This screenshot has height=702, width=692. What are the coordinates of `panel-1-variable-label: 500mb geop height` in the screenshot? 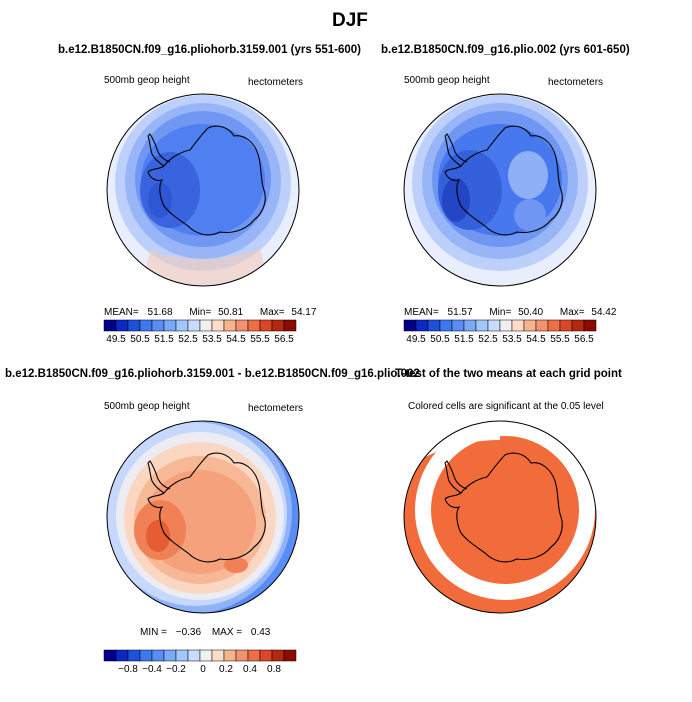 It's located at (147, 80).